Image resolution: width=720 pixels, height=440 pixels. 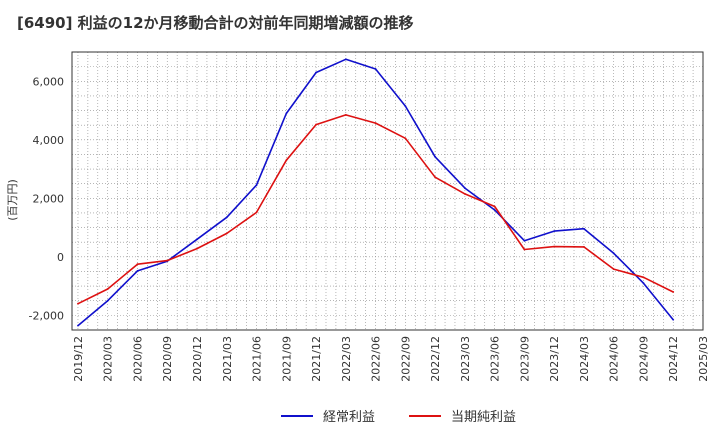 What do you see at coordinates (227, 359) in the screenshot?
I see `x-tick-label: 2021/03` at bounding box center [227, 359].